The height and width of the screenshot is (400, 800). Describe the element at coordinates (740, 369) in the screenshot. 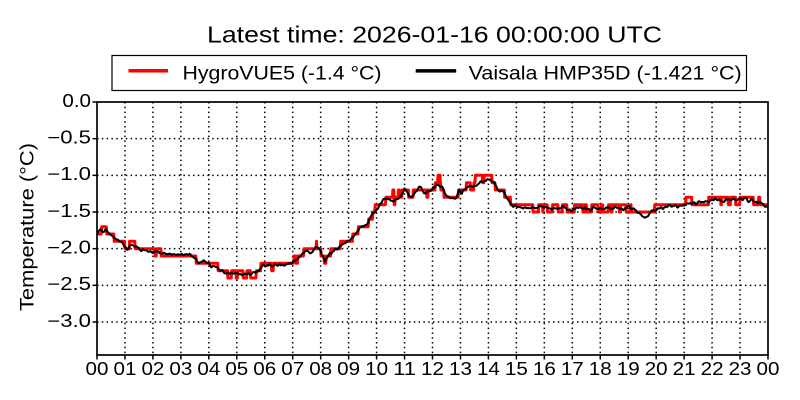

I see `svg-text: 23` at that location.